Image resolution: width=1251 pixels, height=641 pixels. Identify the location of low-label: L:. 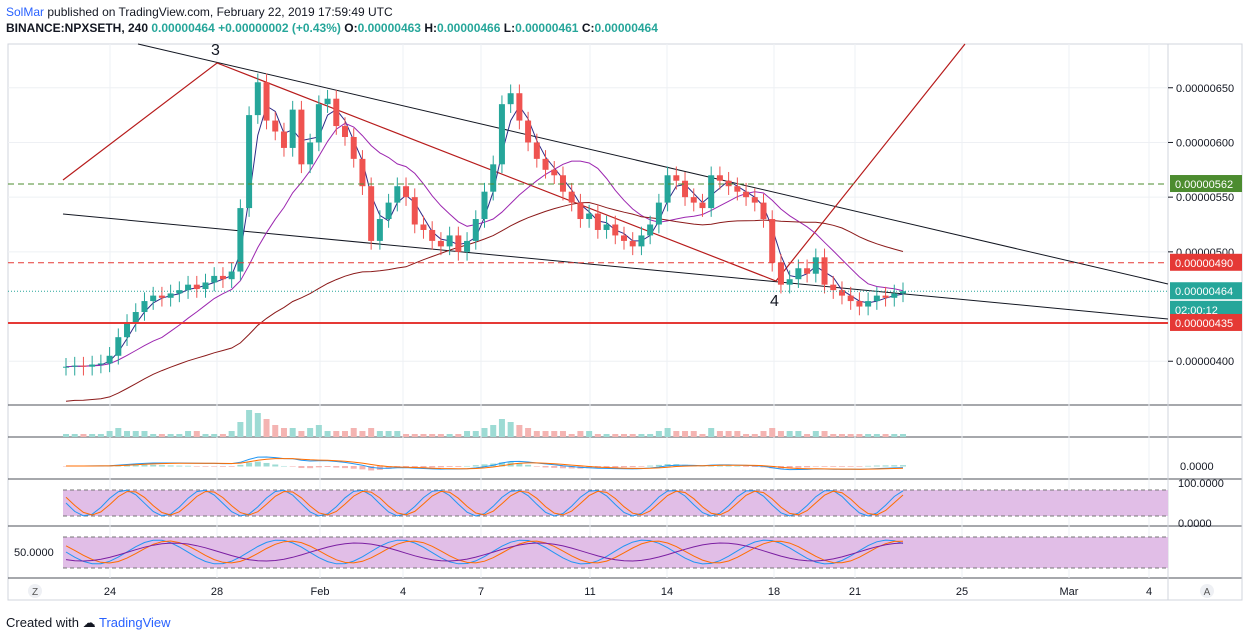
(509, 28).